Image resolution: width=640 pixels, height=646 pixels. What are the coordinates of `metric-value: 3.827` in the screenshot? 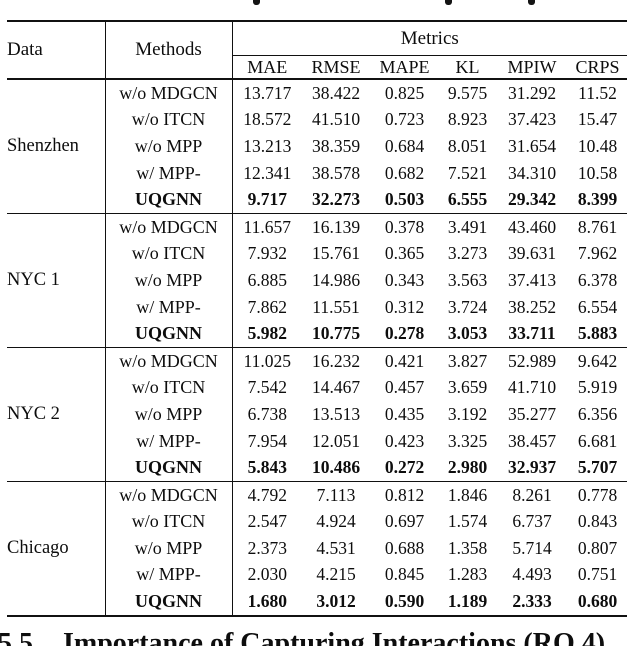 It's located at (467, 360).